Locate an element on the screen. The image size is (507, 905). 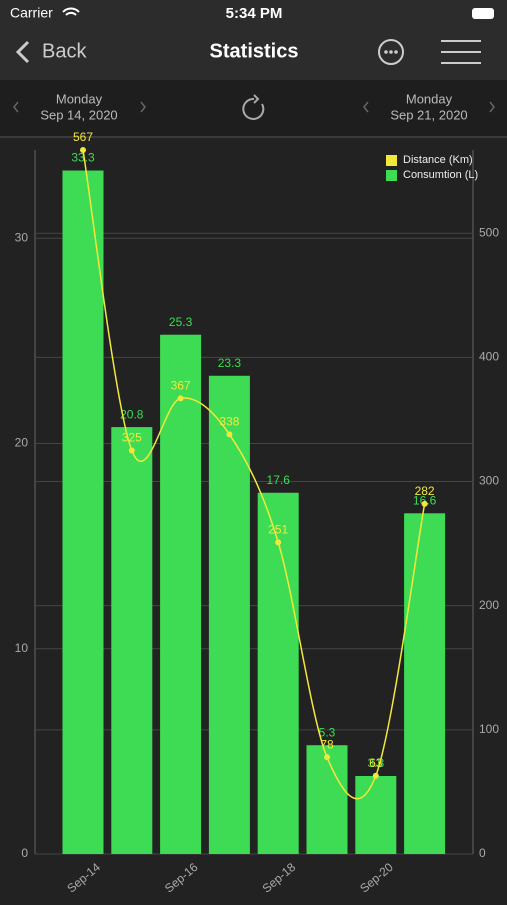
start-weekday: Monday is located at coordinates (79, 98).